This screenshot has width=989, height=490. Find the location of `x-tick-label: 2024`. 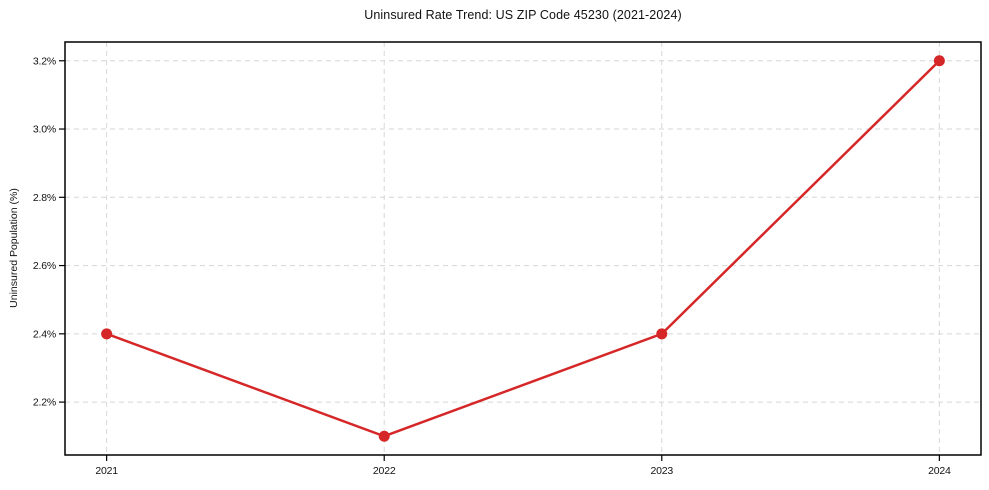

x-tick-label: 2024 is located at coordinates (939, 471).